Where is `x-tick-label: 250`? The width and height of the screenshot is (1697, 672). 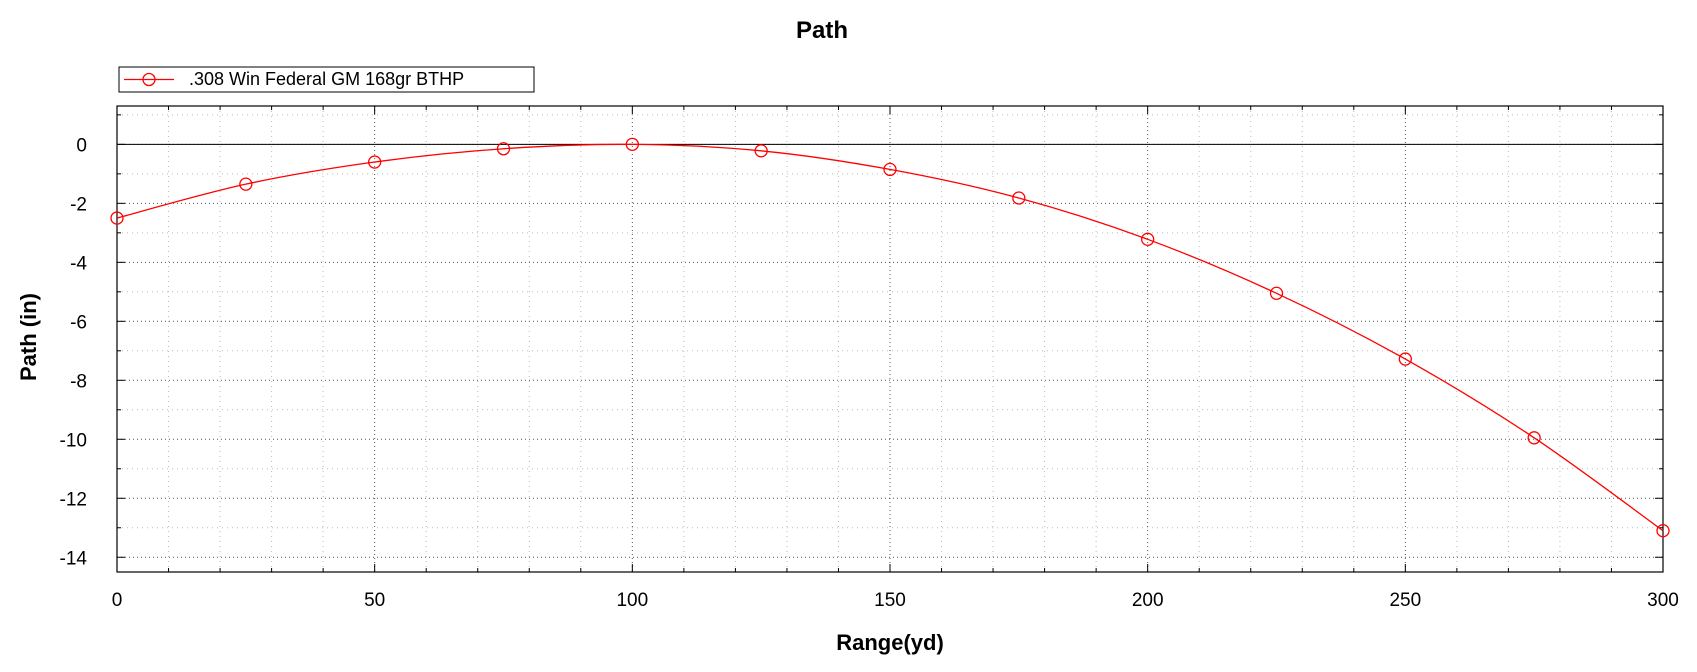 x-tick-label: 250 is located at coordinates (1405, 600).